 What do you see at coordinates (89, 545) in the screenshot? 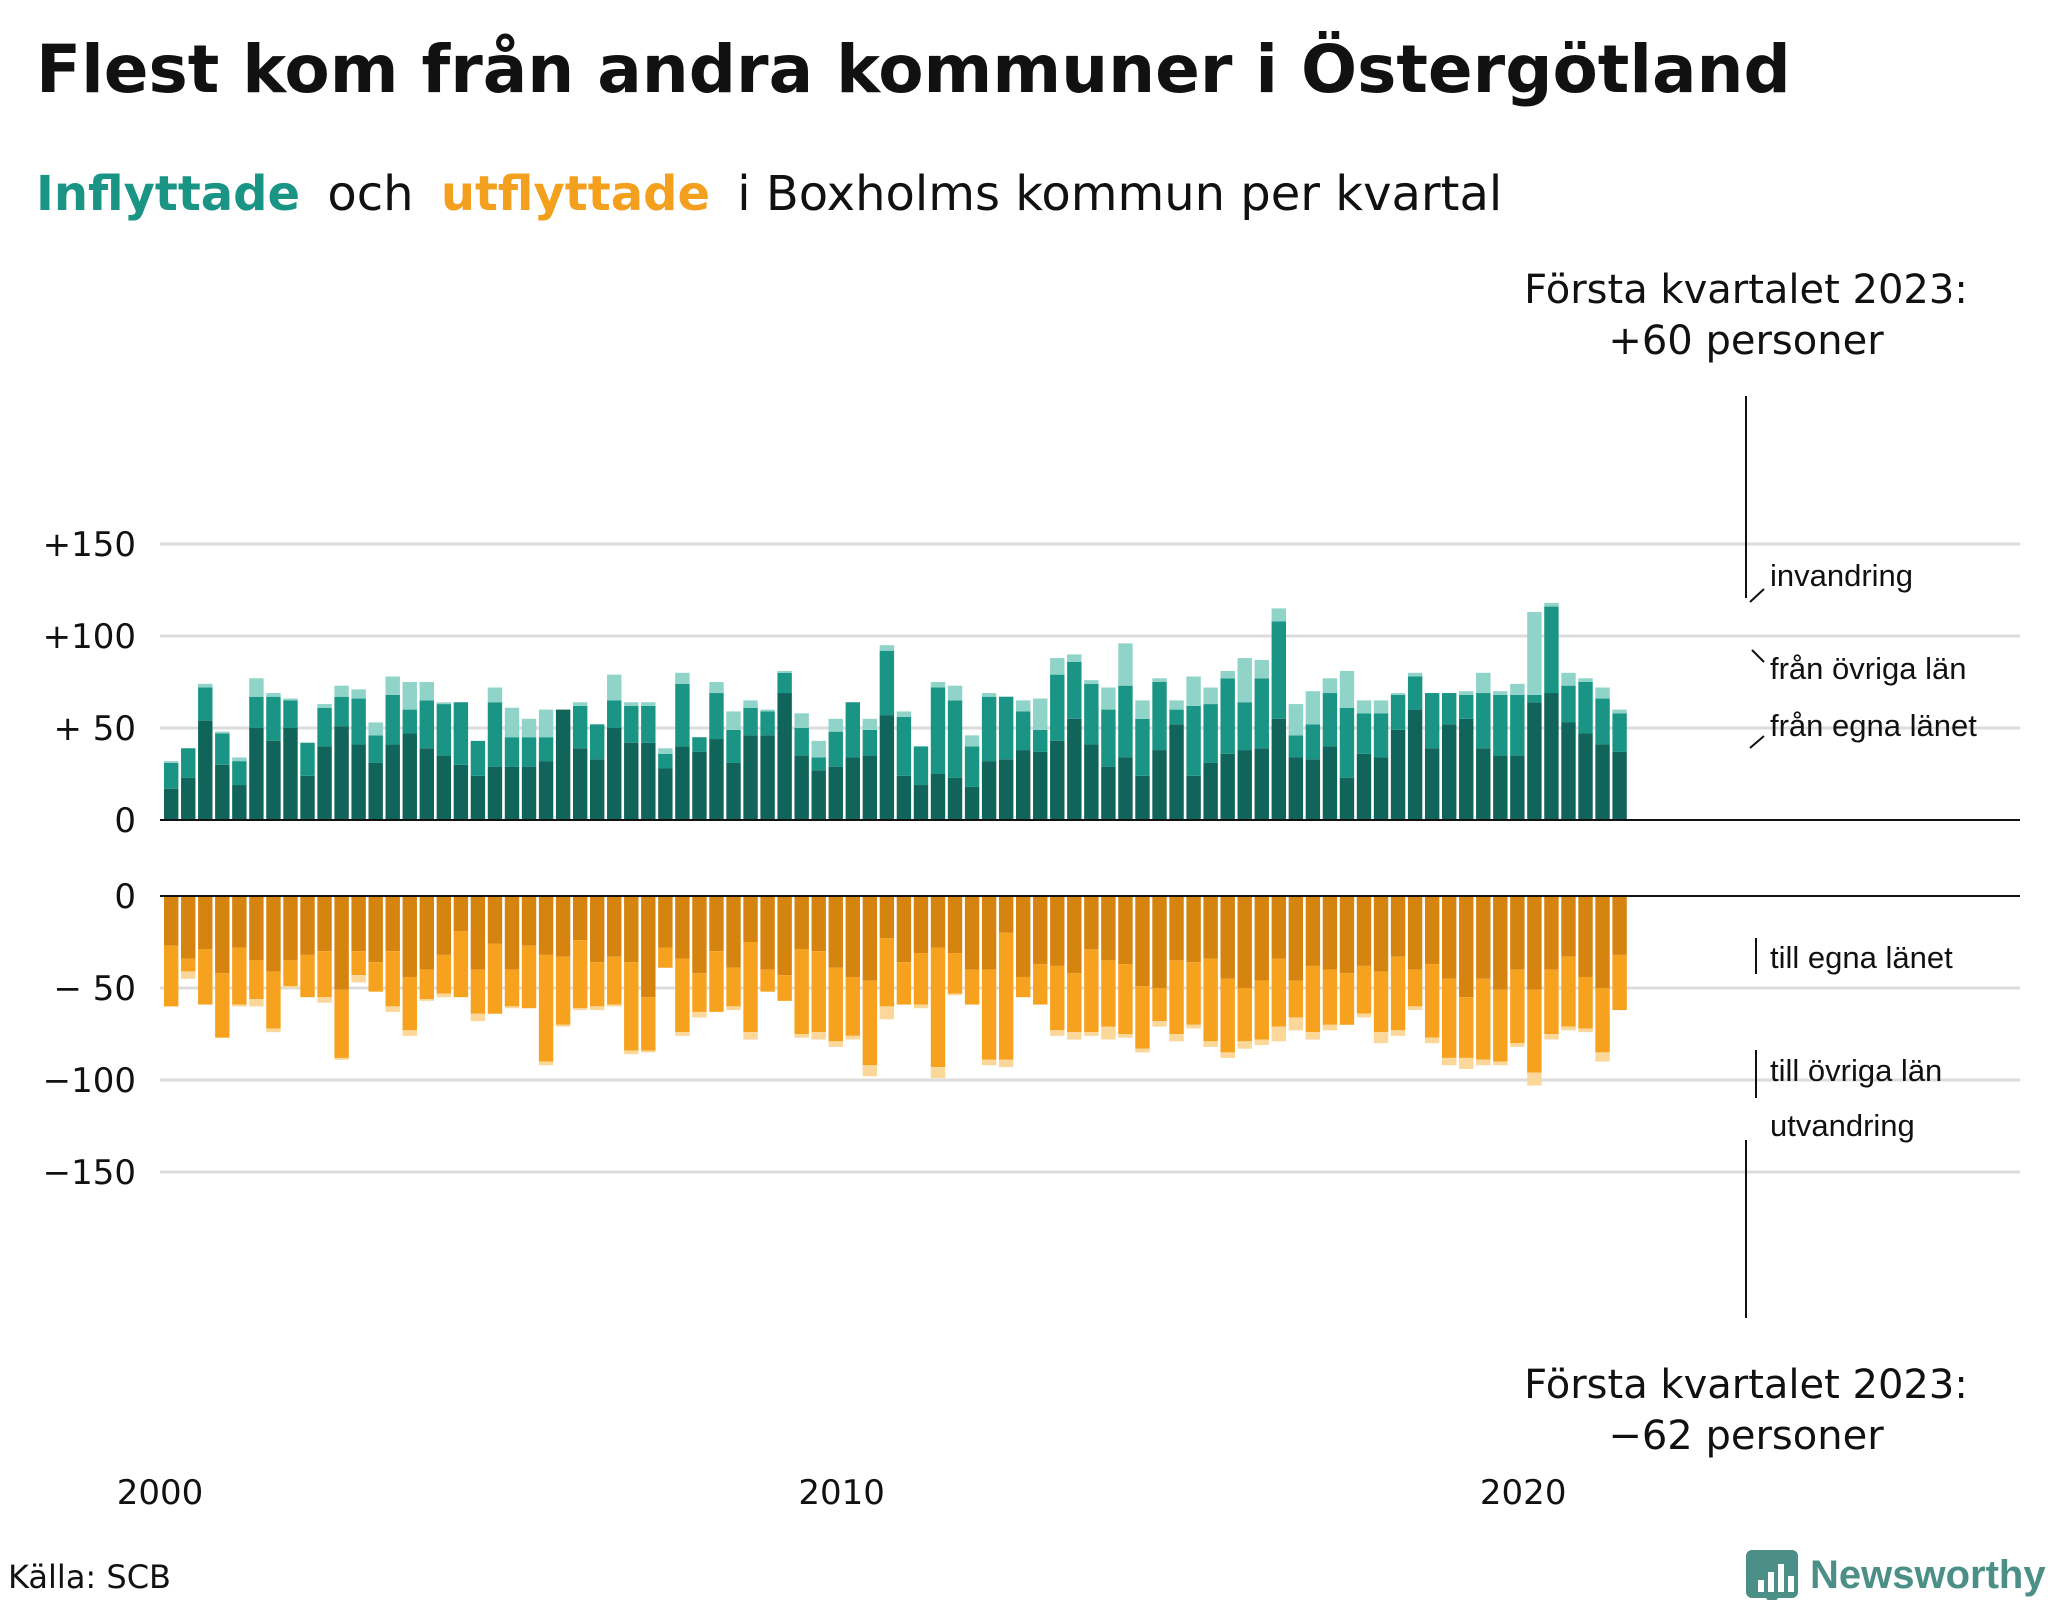
I see `y-tick-top: +150` at bounding box center [89, 545].